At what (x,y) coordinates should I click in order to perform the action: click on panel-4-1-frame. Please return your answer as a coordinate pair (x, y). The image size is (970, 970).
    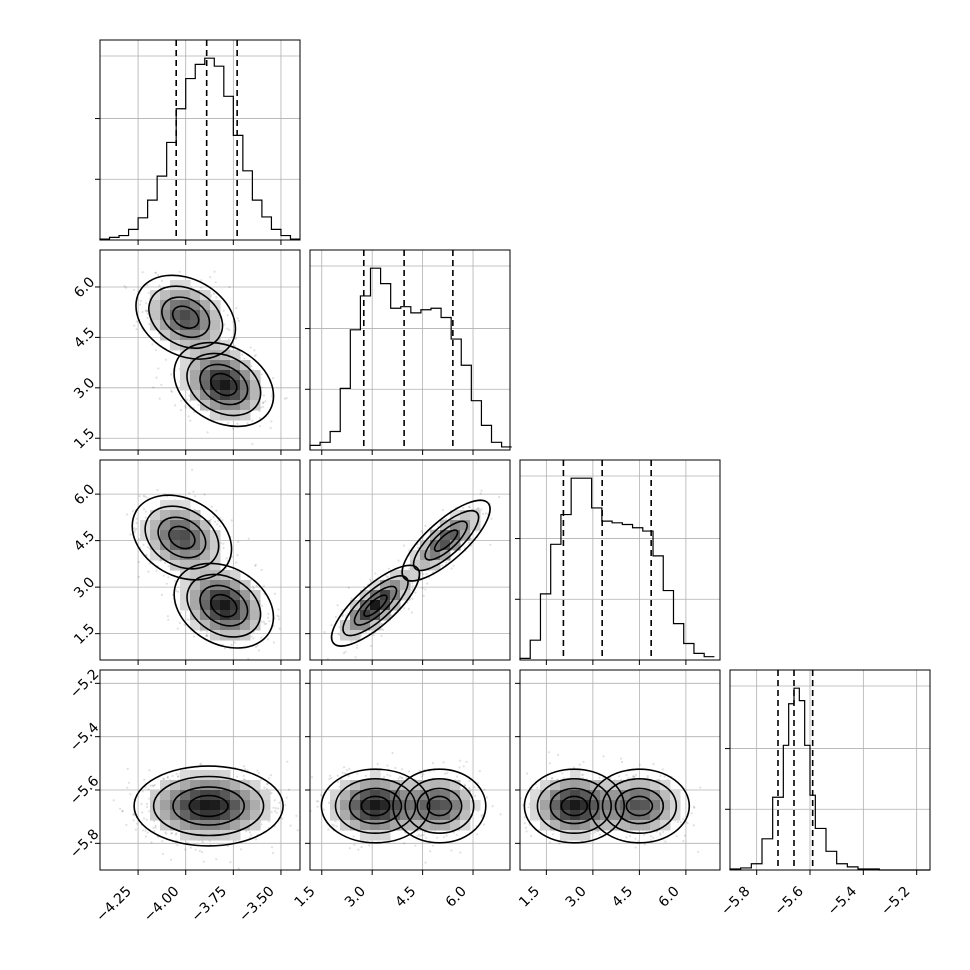
    Looking at the image, I should click on (200, 770).